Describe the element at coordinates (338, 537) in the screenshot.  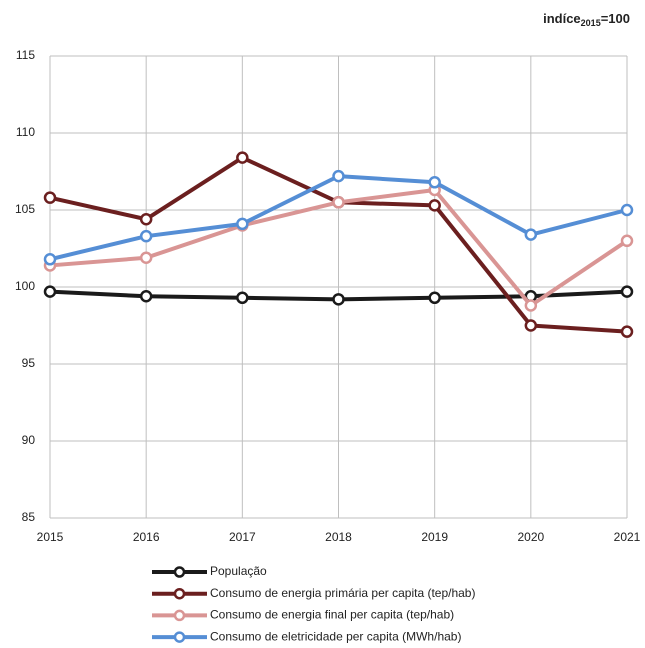
I see `x-tick-label: 2018` at that location.